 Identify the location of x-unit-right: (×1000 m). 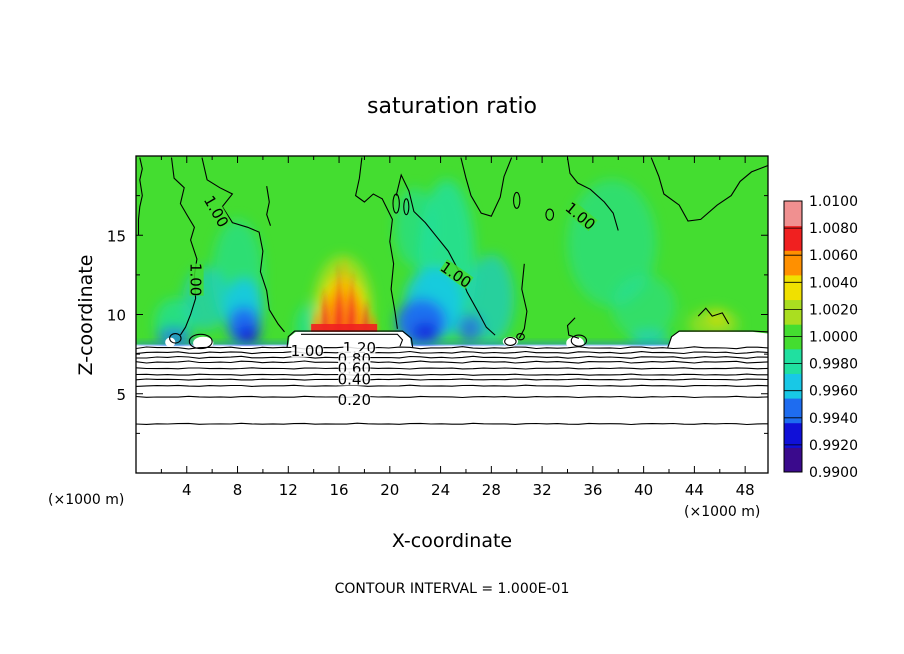
(722, 512).